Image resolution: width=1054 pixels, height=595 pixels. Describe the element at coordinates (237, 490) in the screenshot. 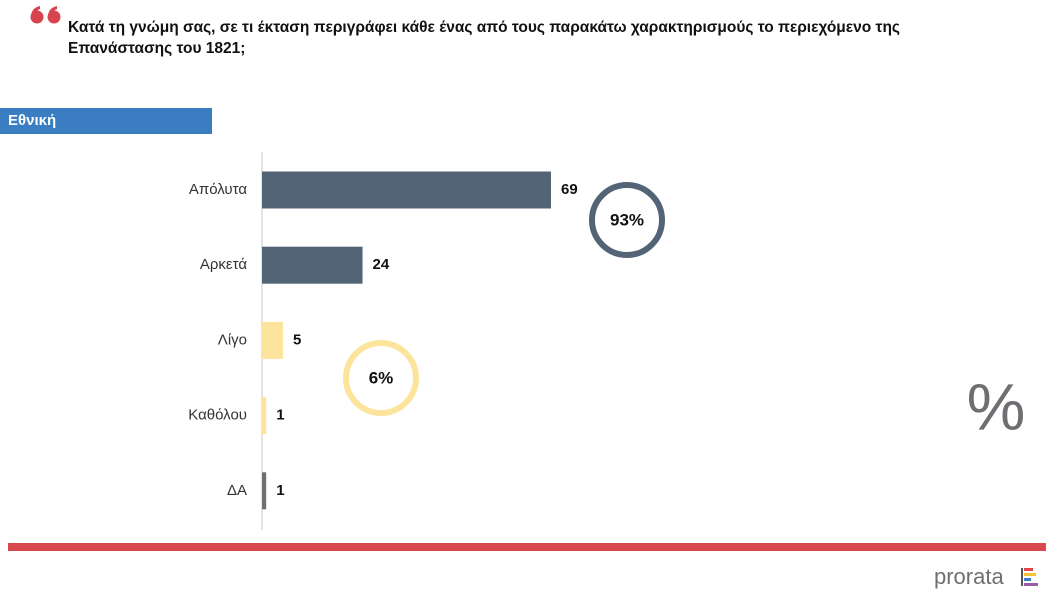

I see `category-label: ΔΑ` at that location.